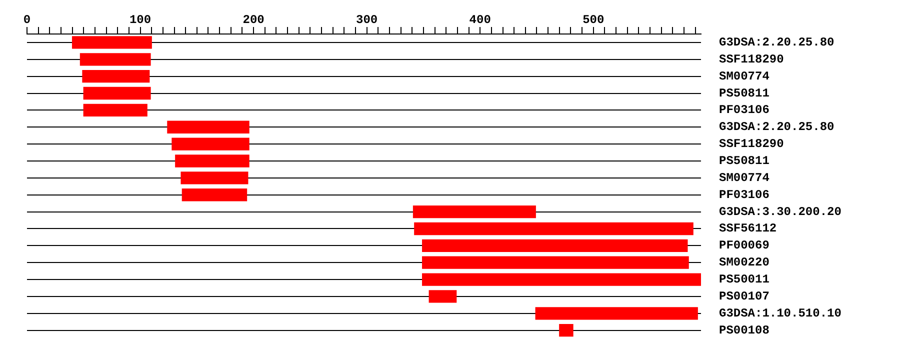 The image size is (900, 364). Describe the element at coordinates (780, 211) in the screenshot. I see `y-tick-label: G3DSA:3.30.200.20` at that location.